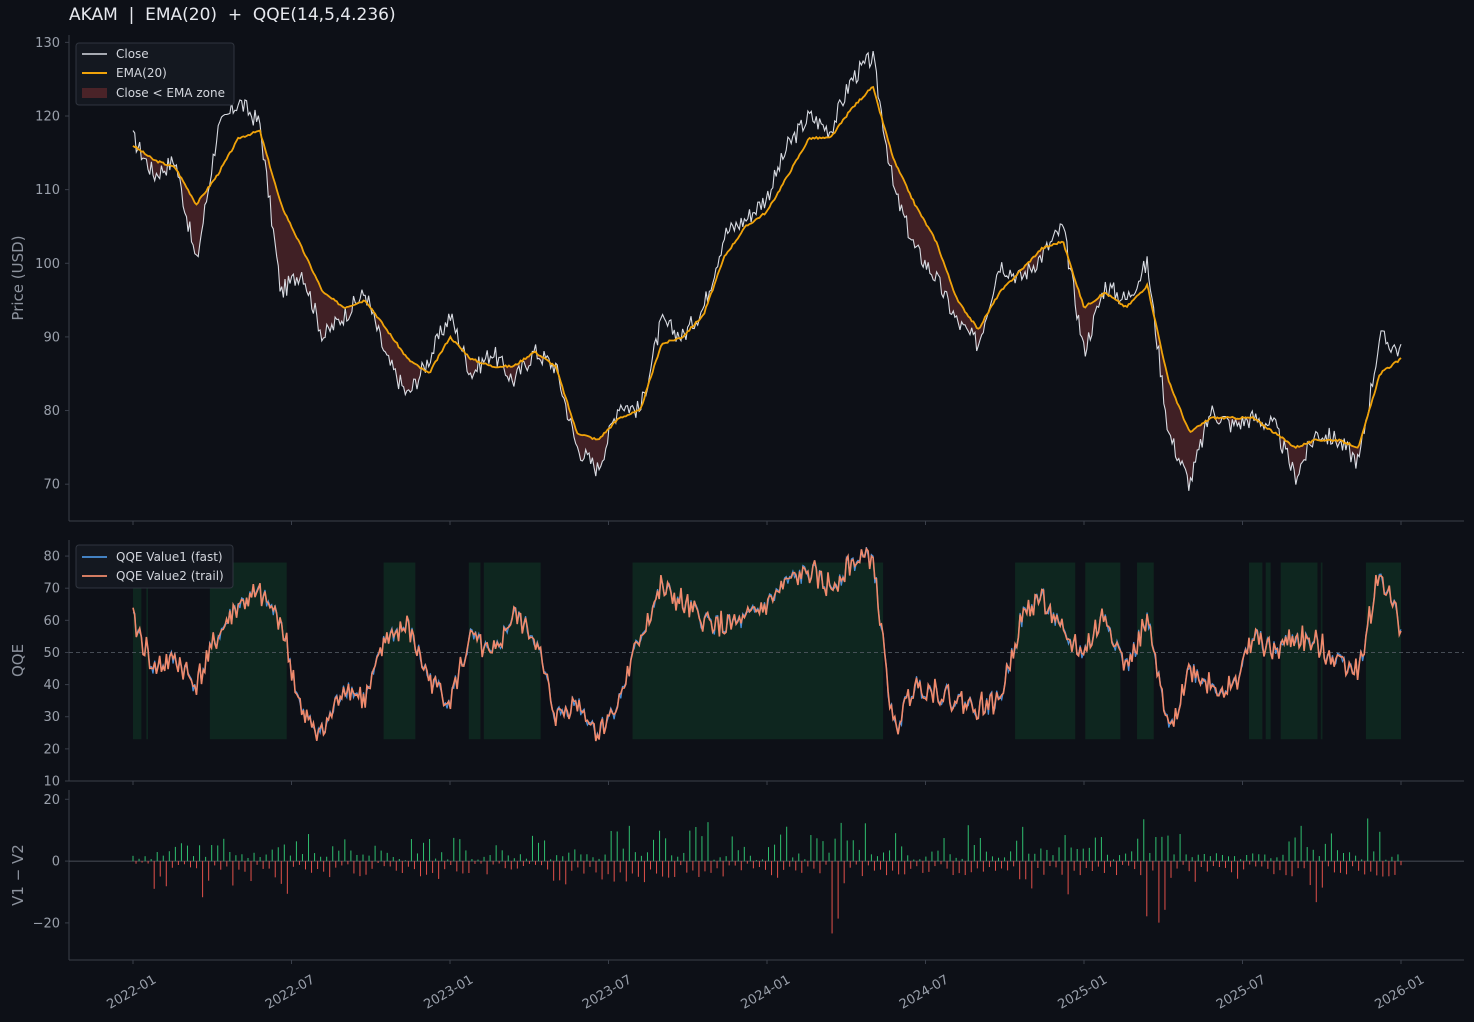 The width and height of the screenshot is (1474, 1022). I want to click on y-tick-label: 110, so click(47, 190).